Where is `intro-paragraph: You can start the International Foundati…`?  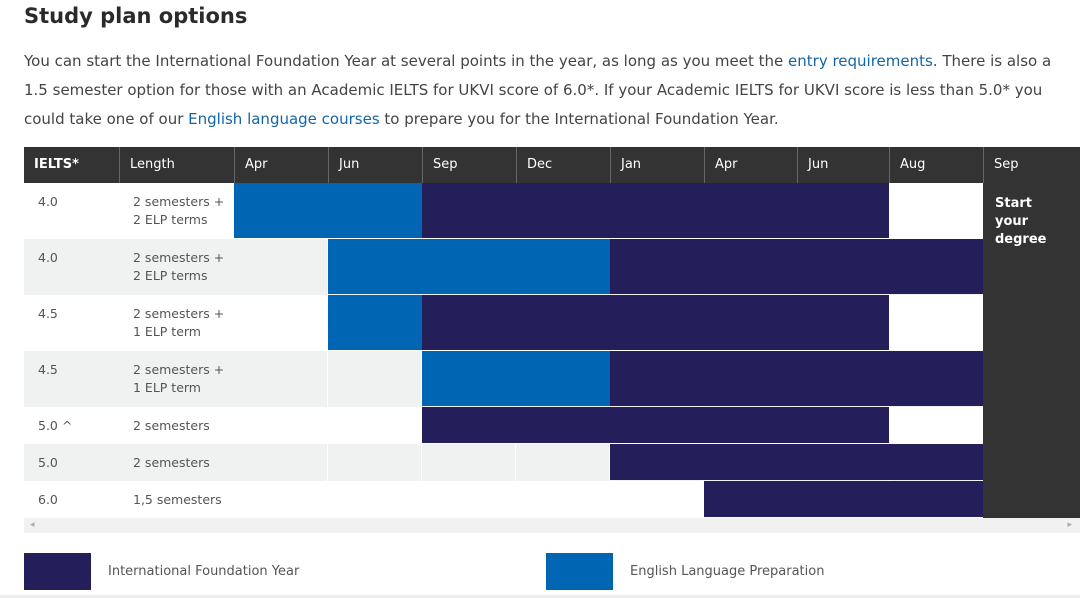 intro-paragraph: You can start the International Foundati… is located at coordinates (549, 90).